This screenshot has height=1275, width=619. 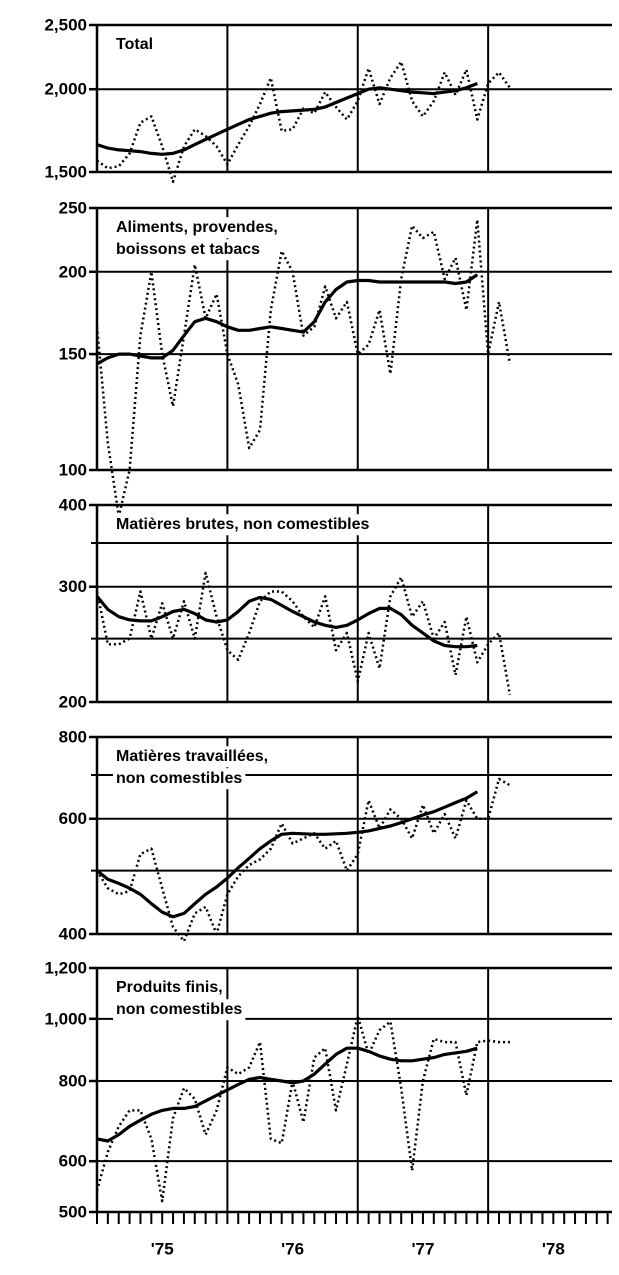 I want to click on x-tick-label: '76, so click(x=292, y=1248).